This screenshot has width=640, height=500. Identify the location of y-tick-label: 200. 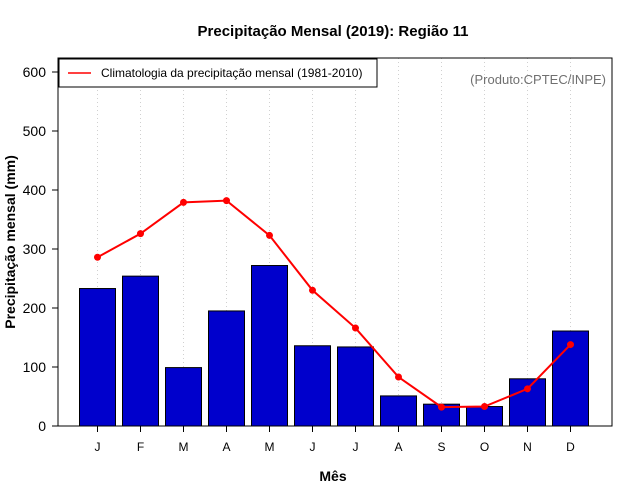
(35, 308).